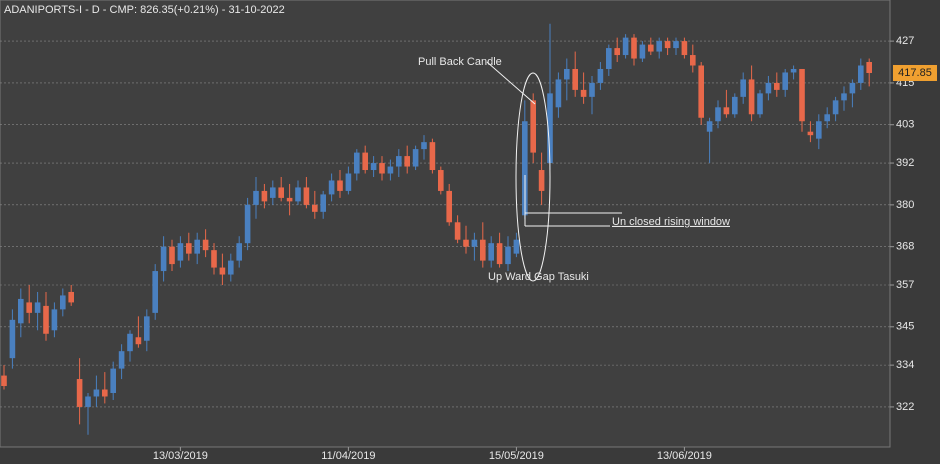  What do you see at coordinates (671, 222) in the screenshot?
I see `annotation: Un closed rising window` at bounding box center [671, 222].